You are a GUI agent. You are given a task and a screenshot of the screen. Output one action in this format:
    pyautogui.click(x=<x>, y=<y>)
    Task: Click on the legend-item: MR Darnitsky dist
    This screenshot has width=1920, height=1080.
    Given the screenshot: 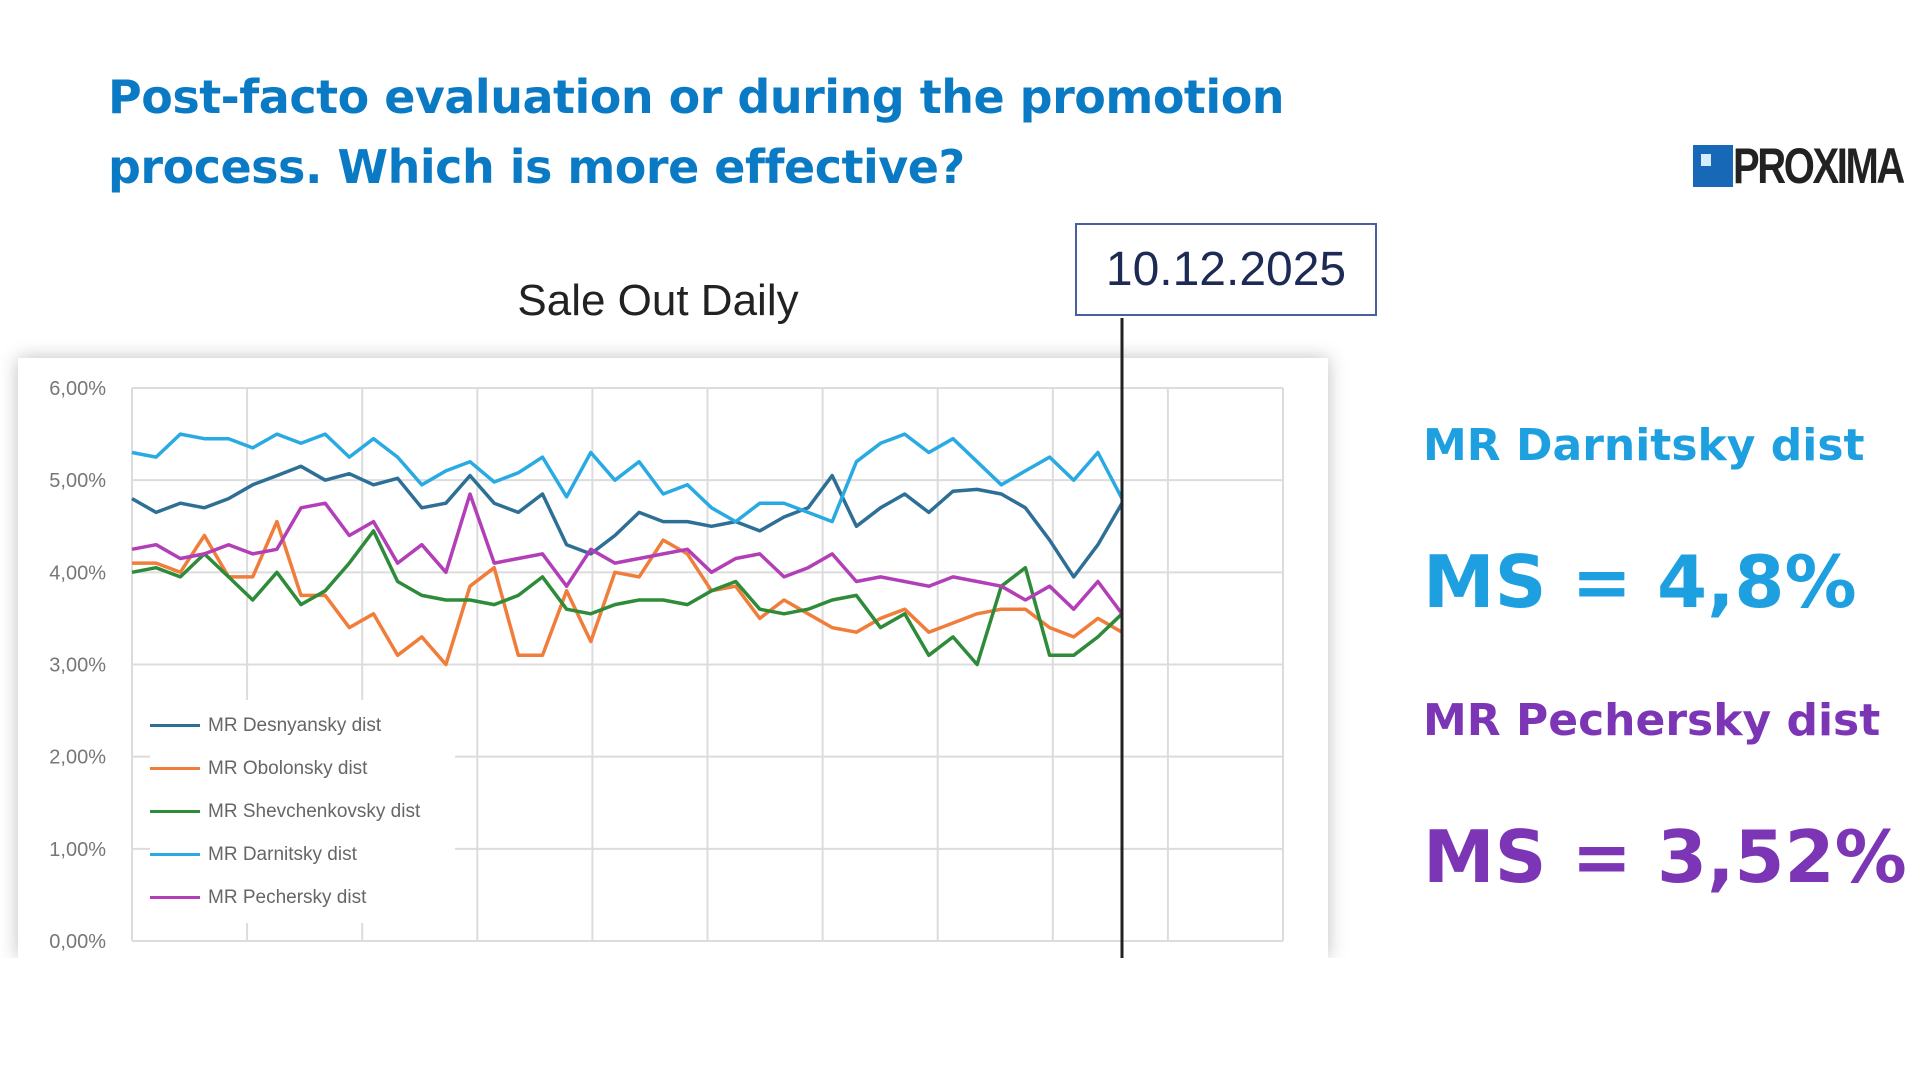 What is the action you would take?
    pyautogui.click(x=302, y=854)
    